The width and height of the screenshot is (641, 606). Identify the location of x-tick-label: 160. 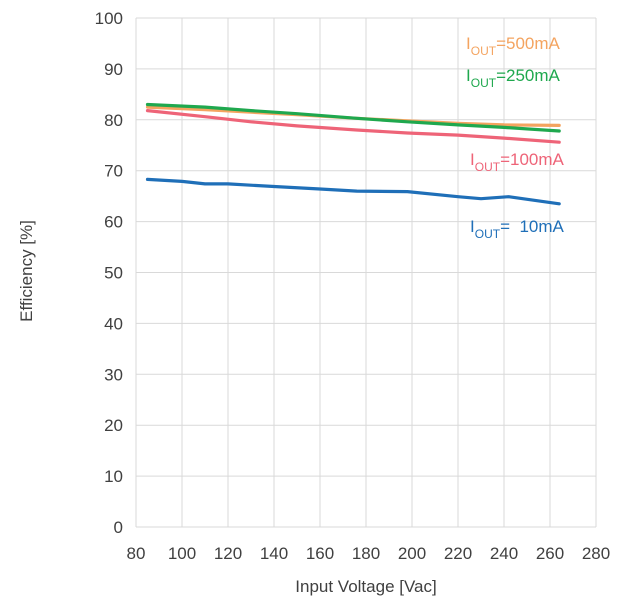
(320, 553).